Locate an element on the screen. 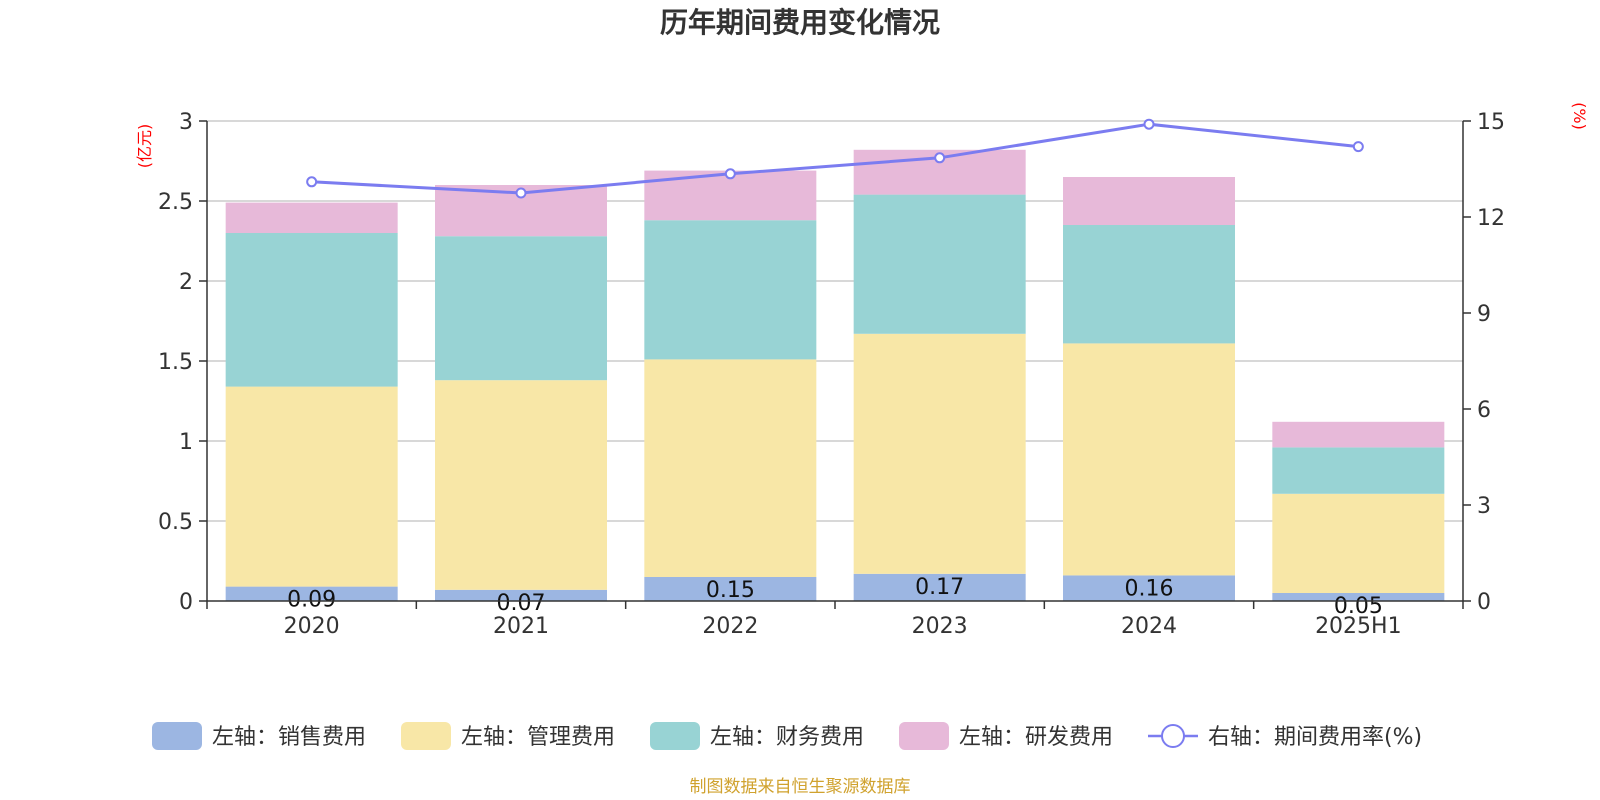 The height and width of the screenshot is (800, 1600). bar-data-label: 0.09 is located at coordinates (311, 600).